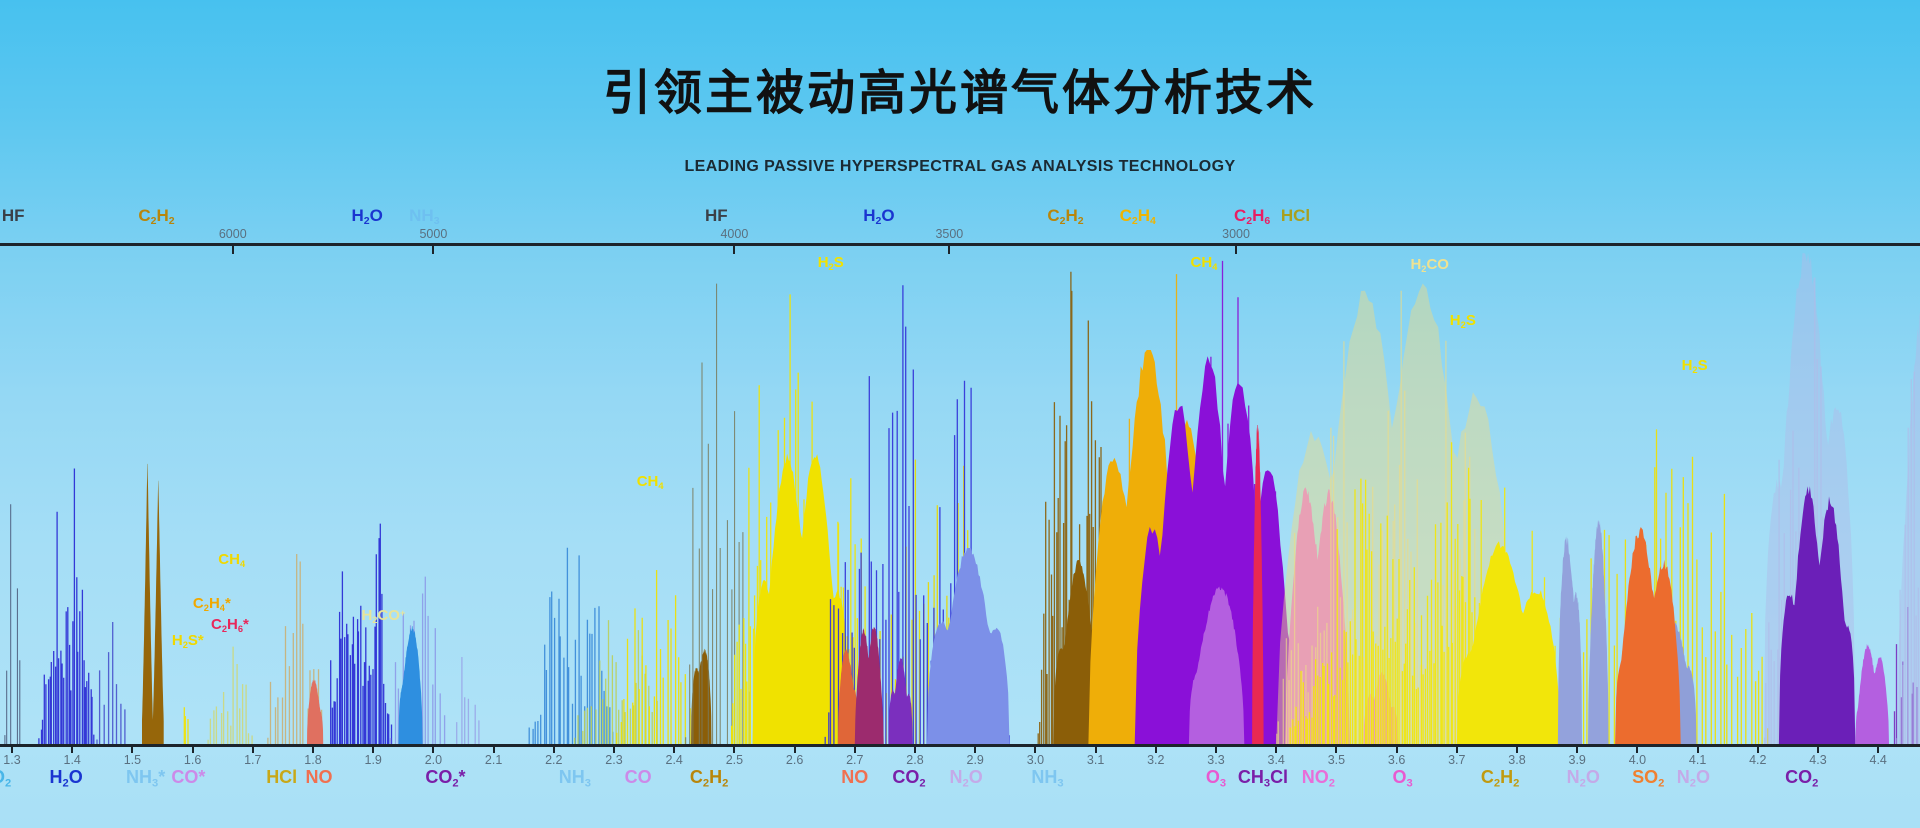  What do you see at coordinates (1818, 760) in the screenshot?
I see `wavelength-tick-label: 4.3` at bounding box center [1818, 760].